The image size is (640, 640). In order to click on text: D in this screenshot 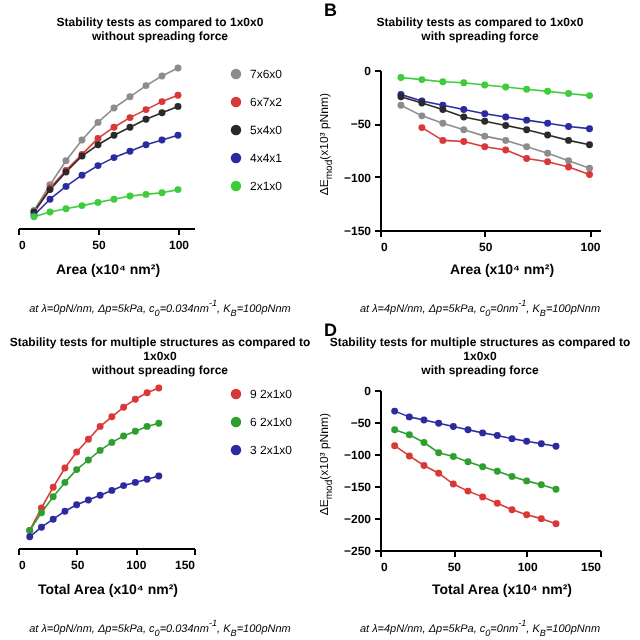, I will do `click(330, 330)`.